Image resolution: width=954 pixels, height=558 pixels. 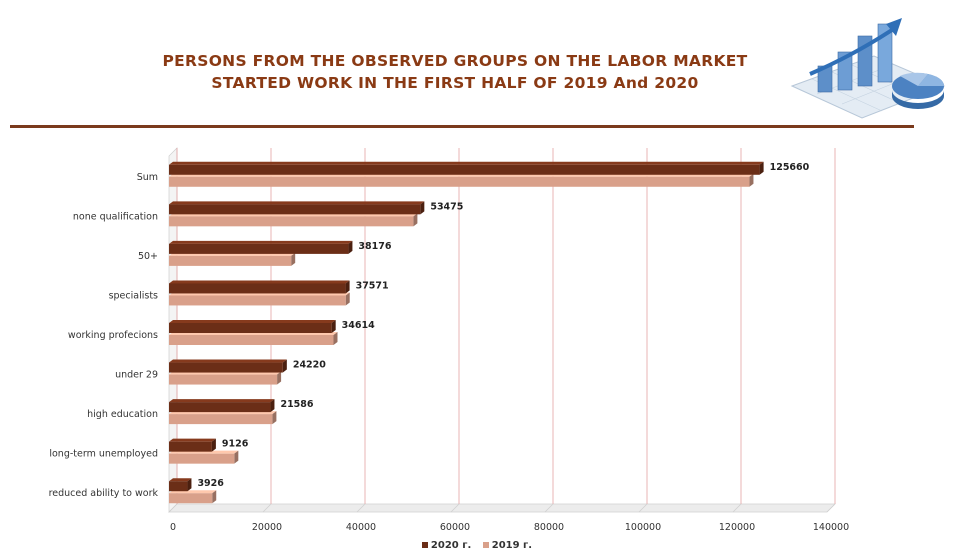 What do you see at coordinates (737, 527) in the screenshot?
I see `x-tick-label: 120000` at bounding box center [737, 527].